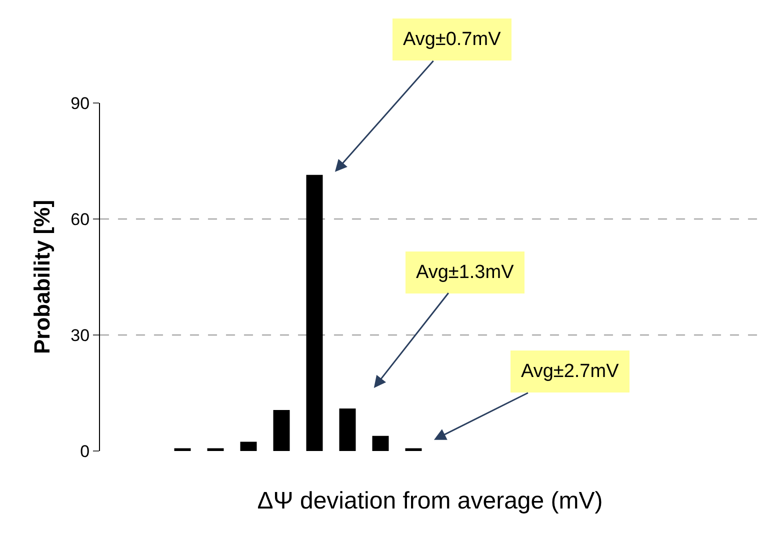  I want to click on y-axis-title: Probability [%], so click(41, 277).